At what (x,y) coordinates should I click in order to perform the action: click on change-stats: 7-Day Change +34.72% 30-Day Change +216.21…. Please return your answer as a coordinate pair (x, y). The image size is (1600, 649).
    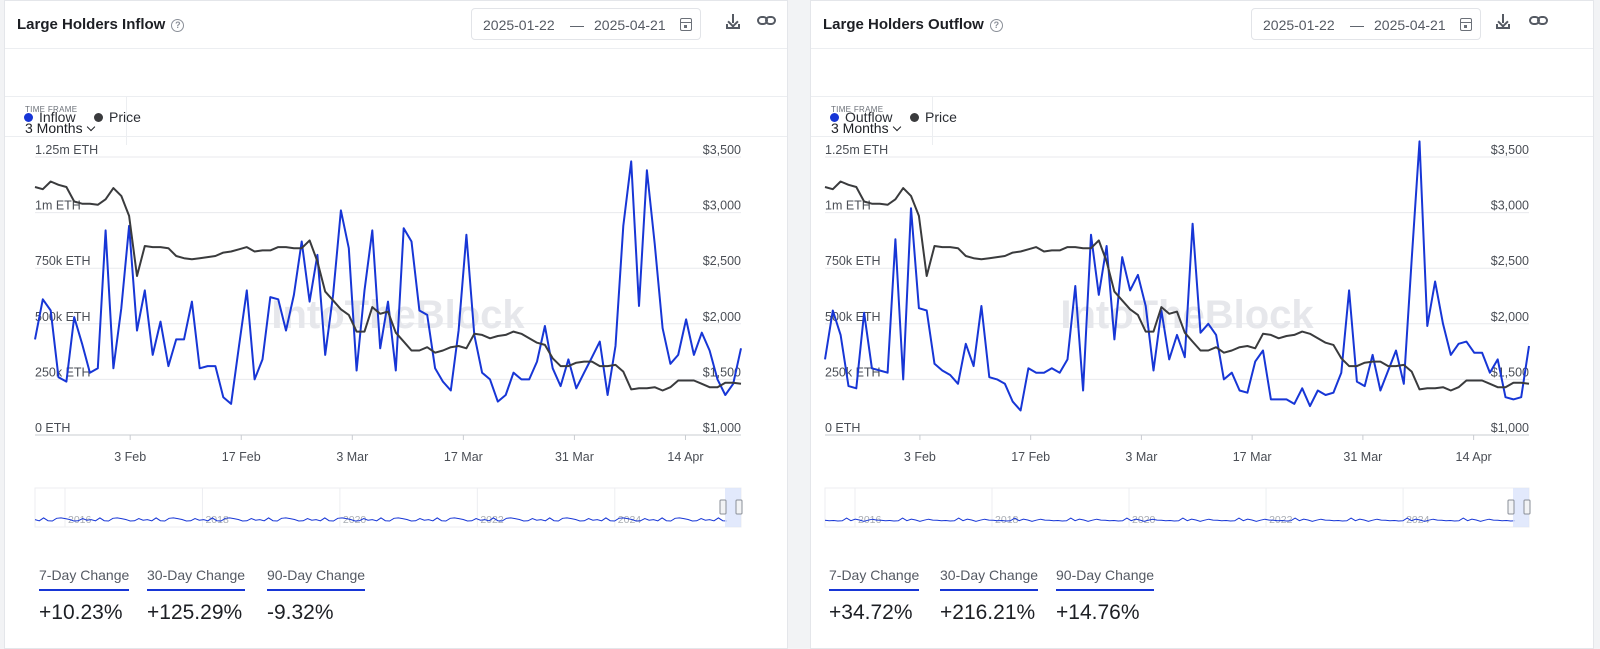
    Looking at the image, I should click on (1202, 602).